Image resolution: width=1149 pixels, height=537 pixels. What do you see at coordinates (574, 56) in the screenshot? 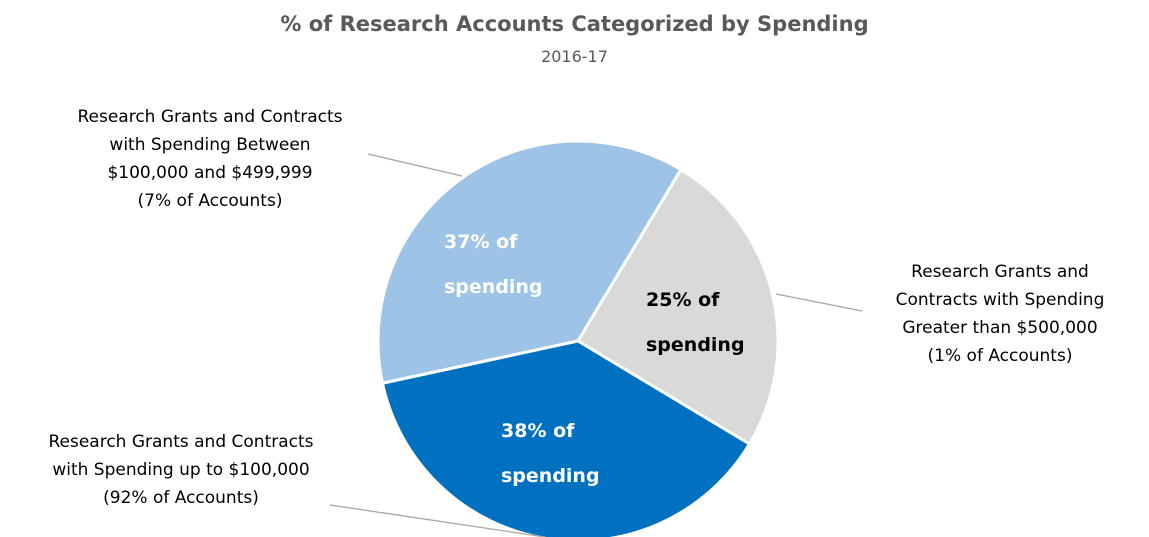
I see `chart-subtitle: 2016-17` at bounding box center [574, 56].